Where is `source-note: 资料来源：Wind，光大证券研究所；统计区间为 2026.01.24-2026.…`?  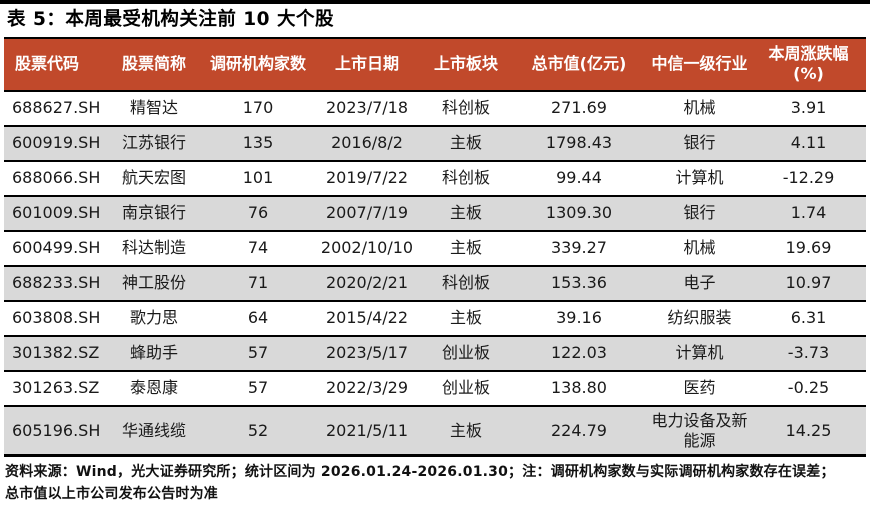
source-note: 资料来源：Wind，光大证券研究所；统计区间为 2026.01.24-2026.… is located at coordinates (420, 483).